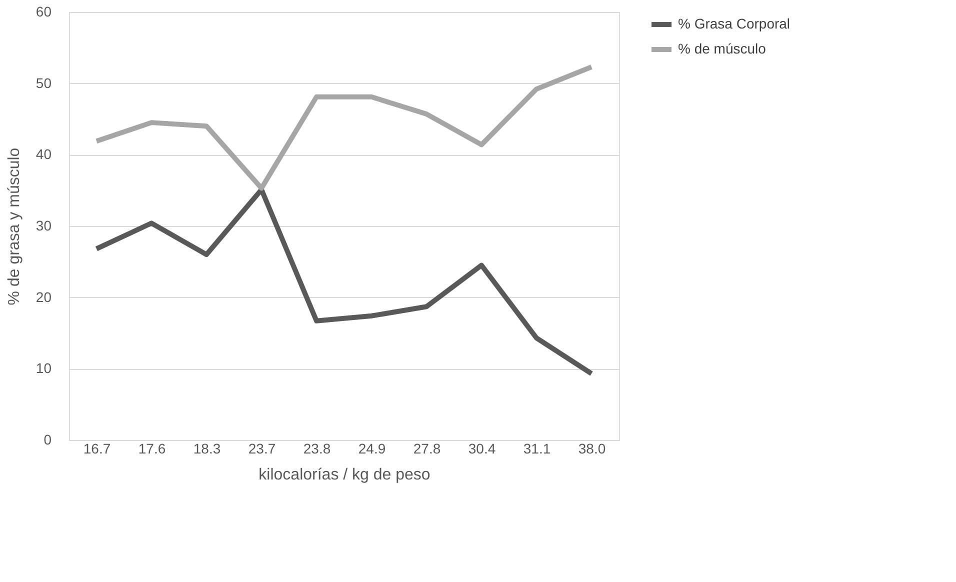 The width and height of the screenshot is (956, 582). I want to click on x-tick-label: 31.1, so click(537, 448).